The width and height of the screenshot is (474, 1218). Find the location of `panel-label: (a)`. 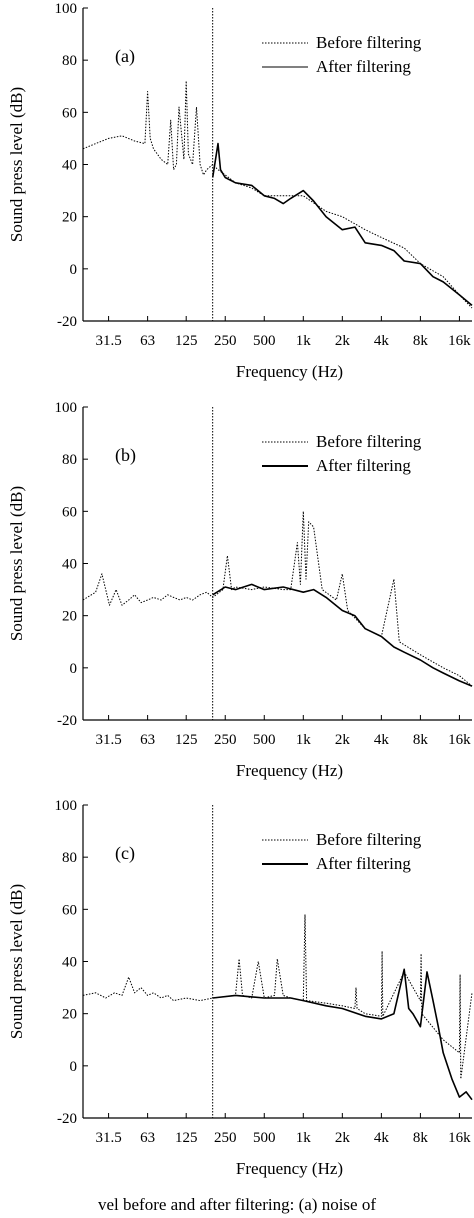

panel-label: (a) is located at coordinates (125, 56).